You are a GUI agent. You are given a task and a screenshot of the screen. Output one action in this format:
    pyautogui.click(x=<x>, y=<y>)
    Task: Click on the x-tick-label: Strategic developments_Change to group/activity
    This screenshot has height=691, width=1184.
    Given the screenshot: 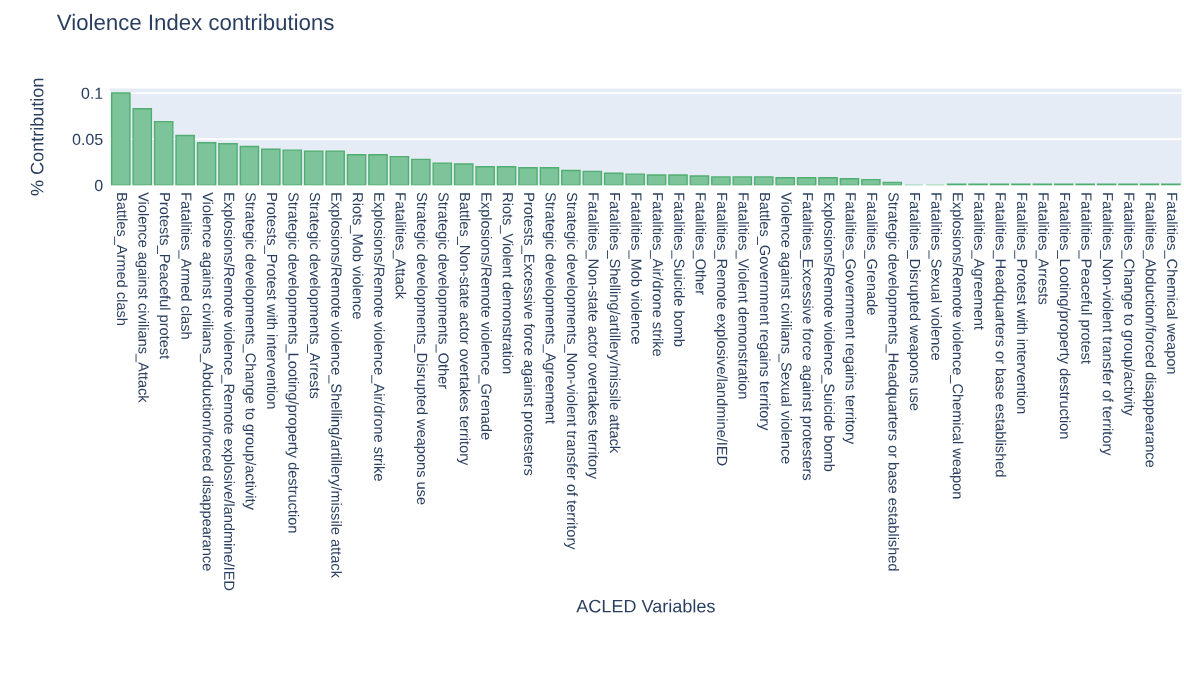 What is the action you would take?
    pyautogui.click(x=249, y=351)
    